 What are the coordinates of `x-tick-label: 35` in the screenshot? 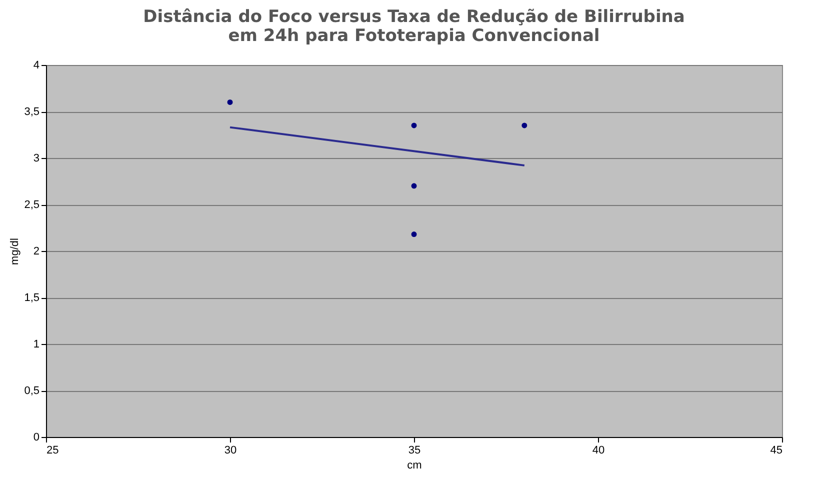 It's located at (414, 450).